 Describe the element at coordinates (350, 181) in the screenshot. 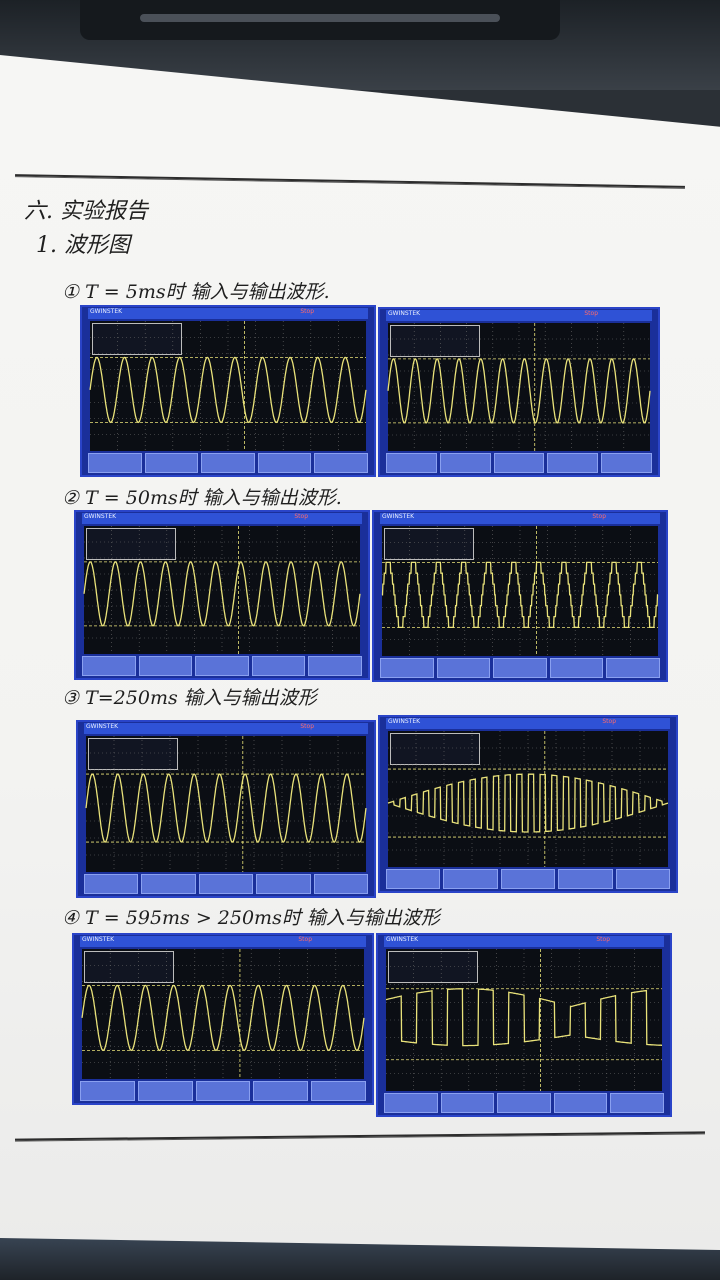

I see `top-rule` at that location.